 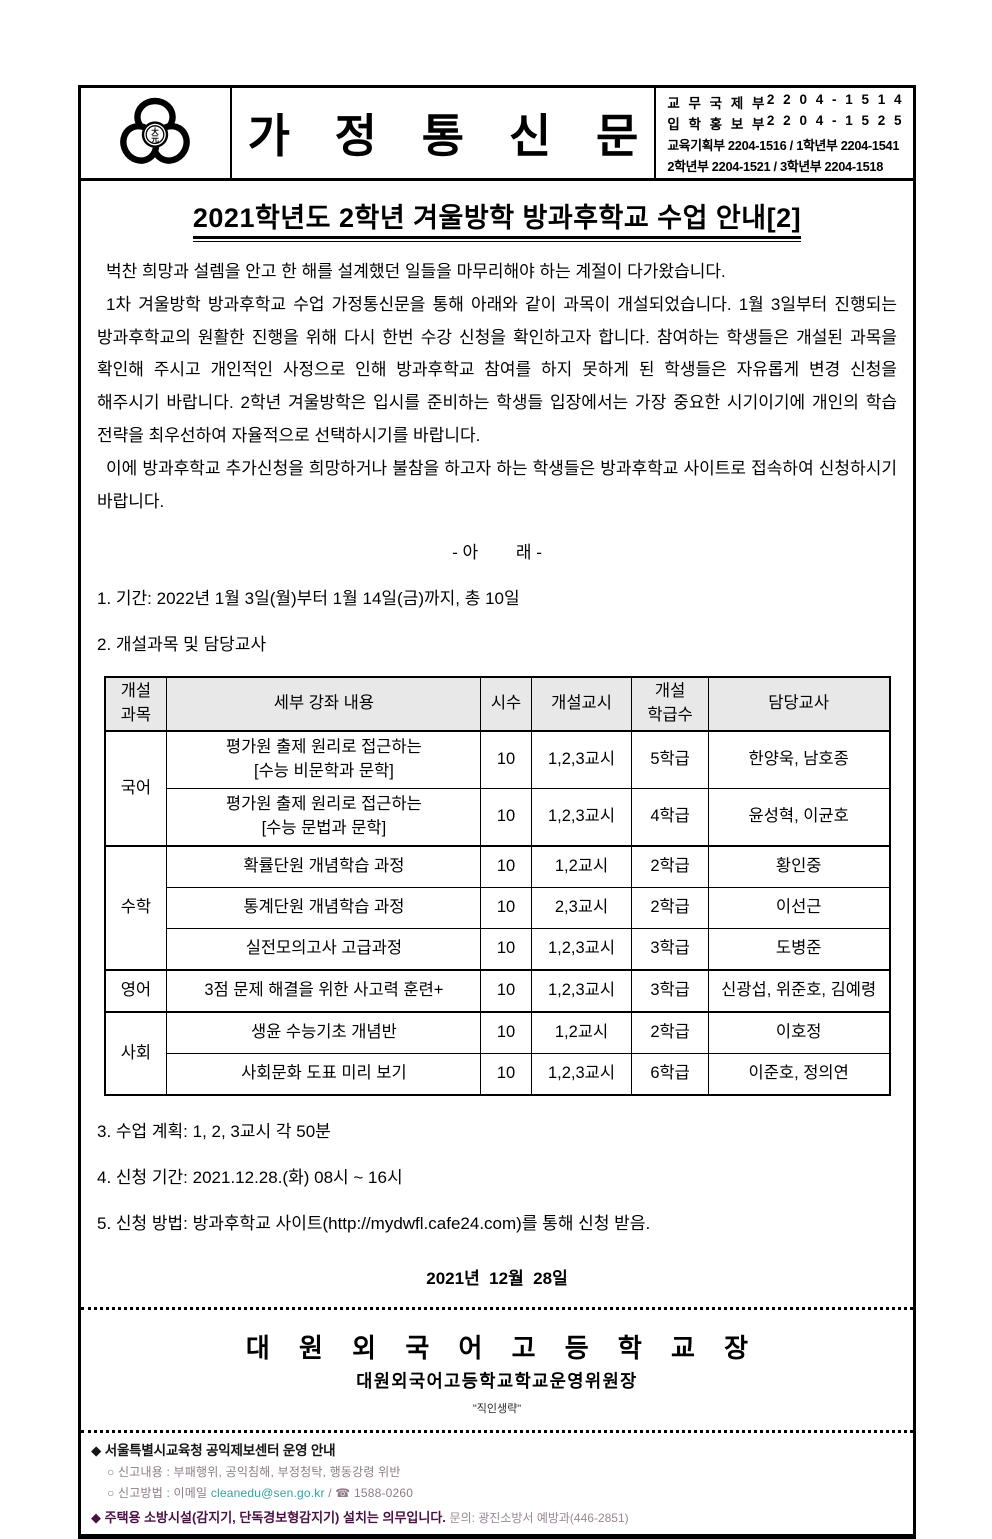 I want to click on column-header-subject: 개설 과목, so click(x=135, y=704).